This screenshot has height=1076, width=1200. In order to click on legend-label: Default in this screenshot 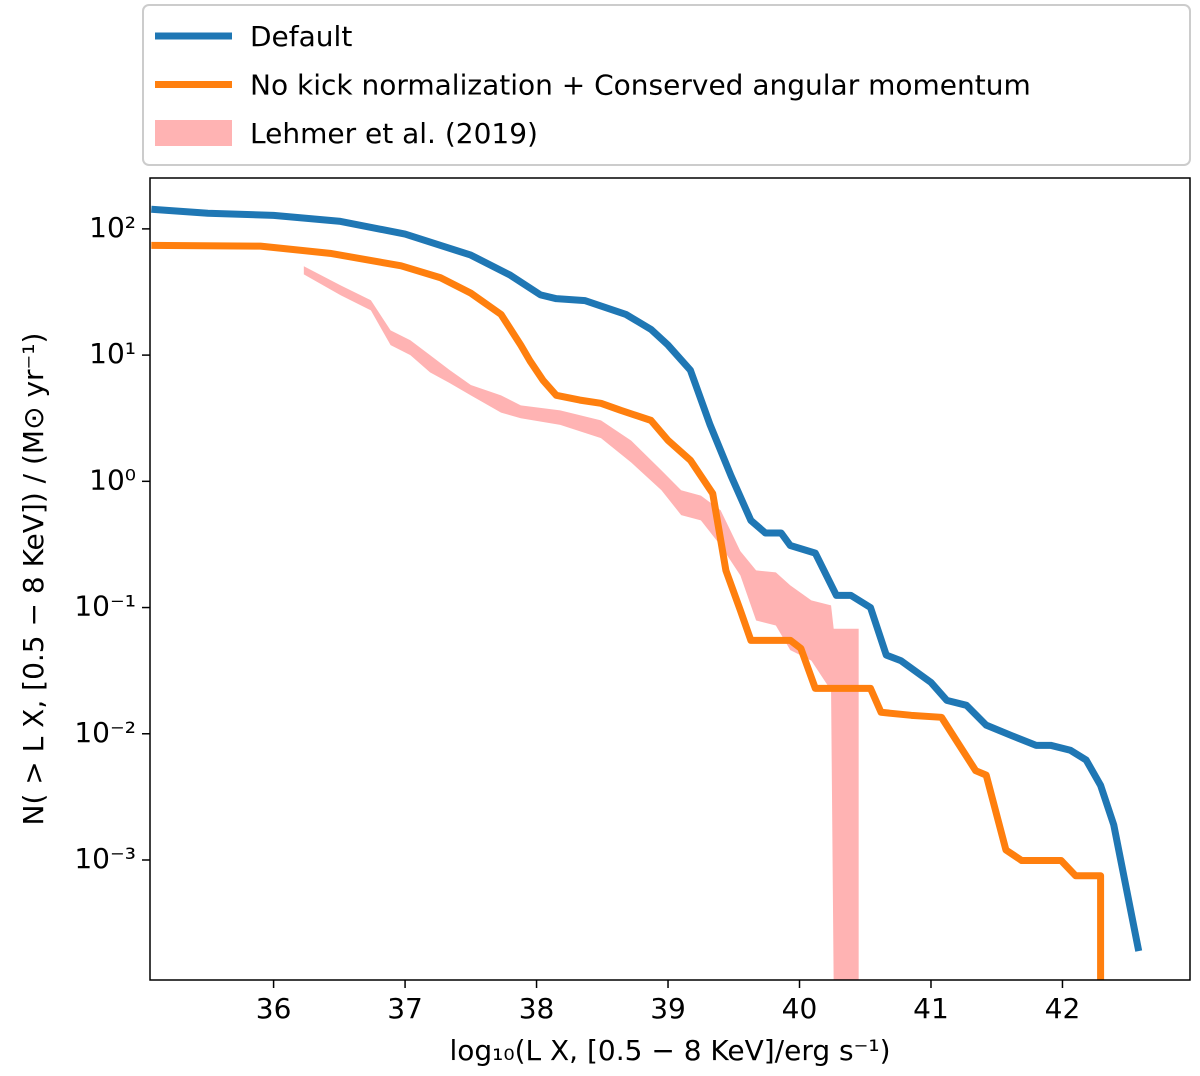, I will do `click(301, 36)`.